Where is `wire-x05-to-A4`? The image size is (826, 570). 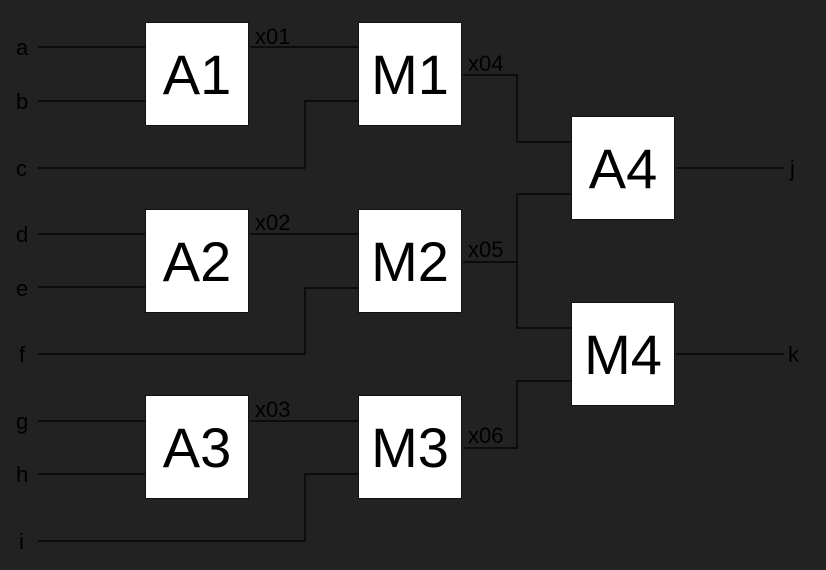
wire-x05-to-A4 is located at coordinates (517, 228).